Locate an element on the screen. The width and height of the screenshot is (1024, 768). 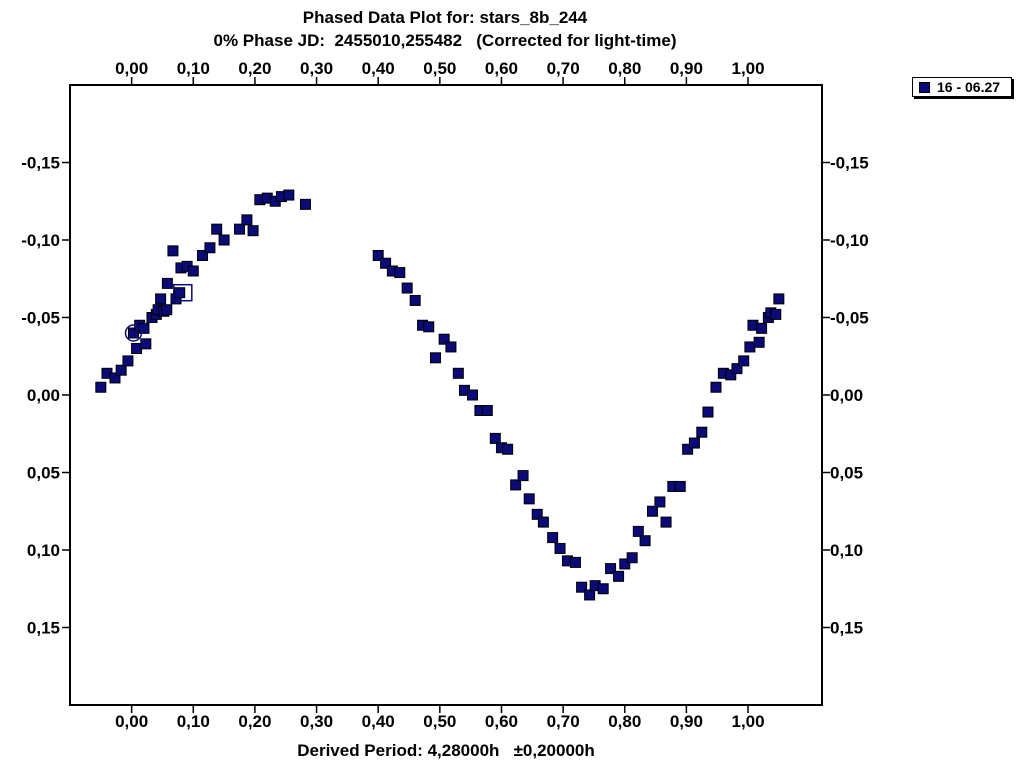
y-tick-label-right: -0,10 is located at coordinates (849, 240).